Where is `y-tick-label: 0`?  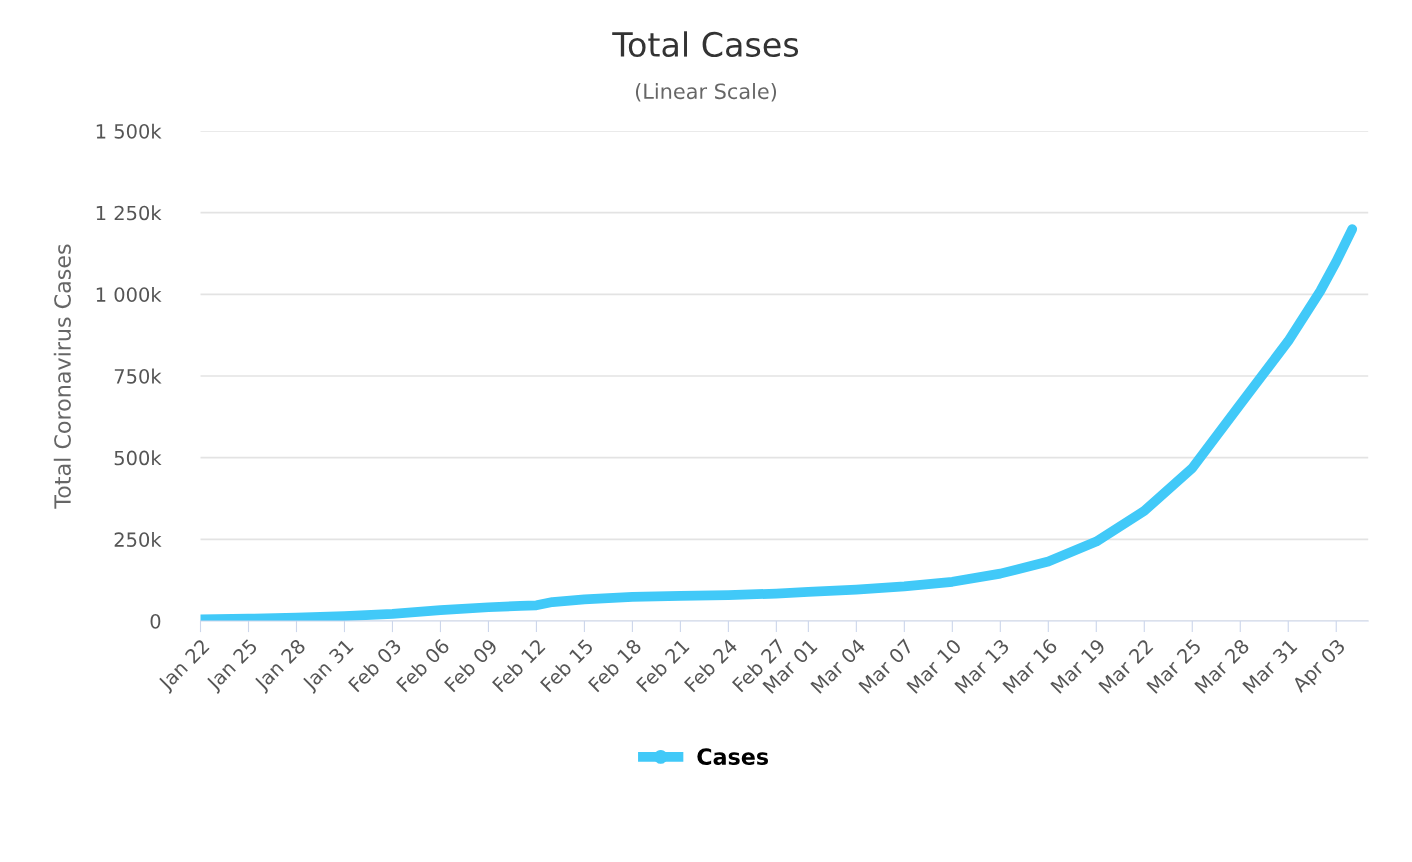
y-tick-label: 0 is located at coordinates (155, 621).